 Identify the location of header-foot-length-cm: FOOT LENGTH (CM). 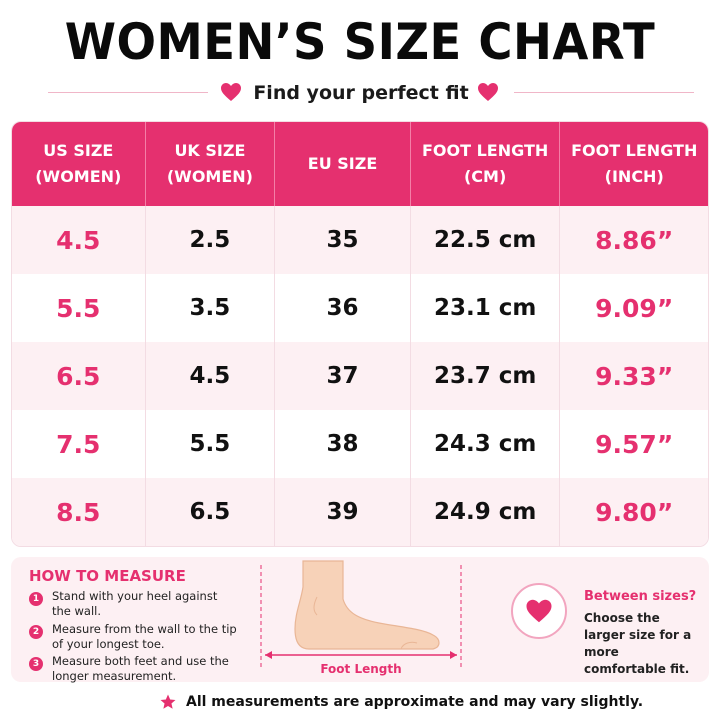
(486, 164).